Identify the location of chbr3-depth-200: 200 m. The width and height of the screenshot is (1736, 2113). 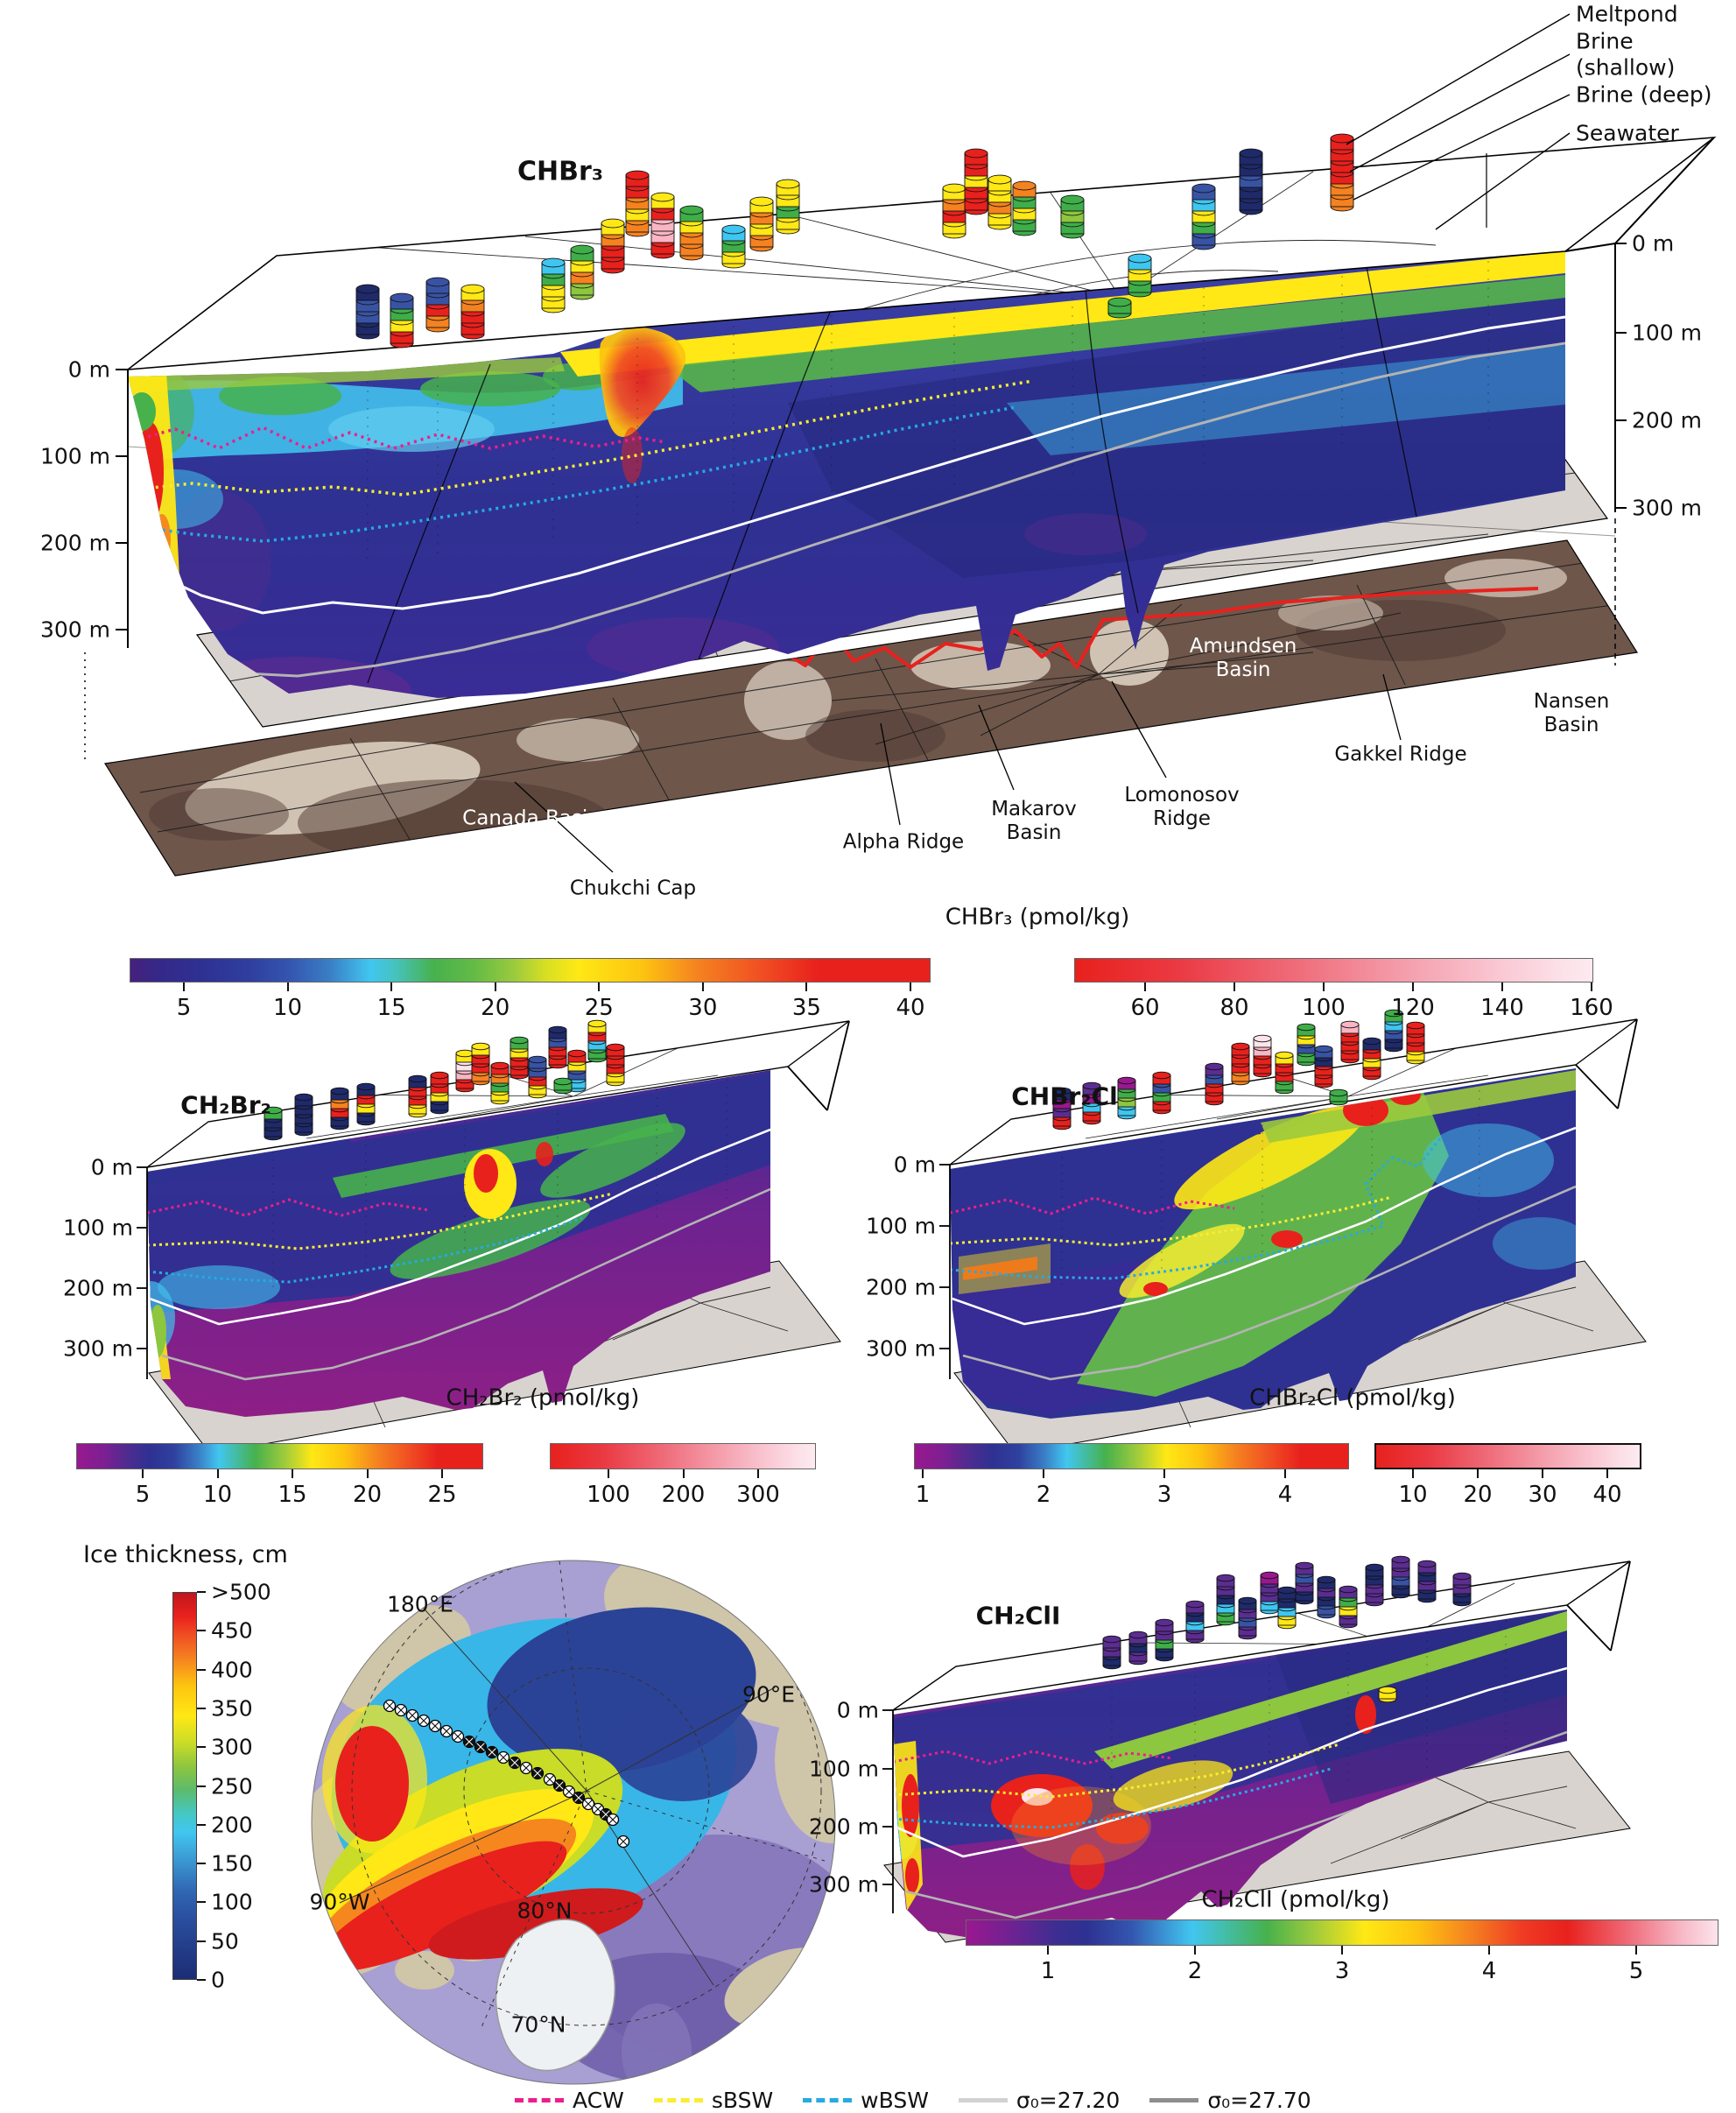
(74, 543).